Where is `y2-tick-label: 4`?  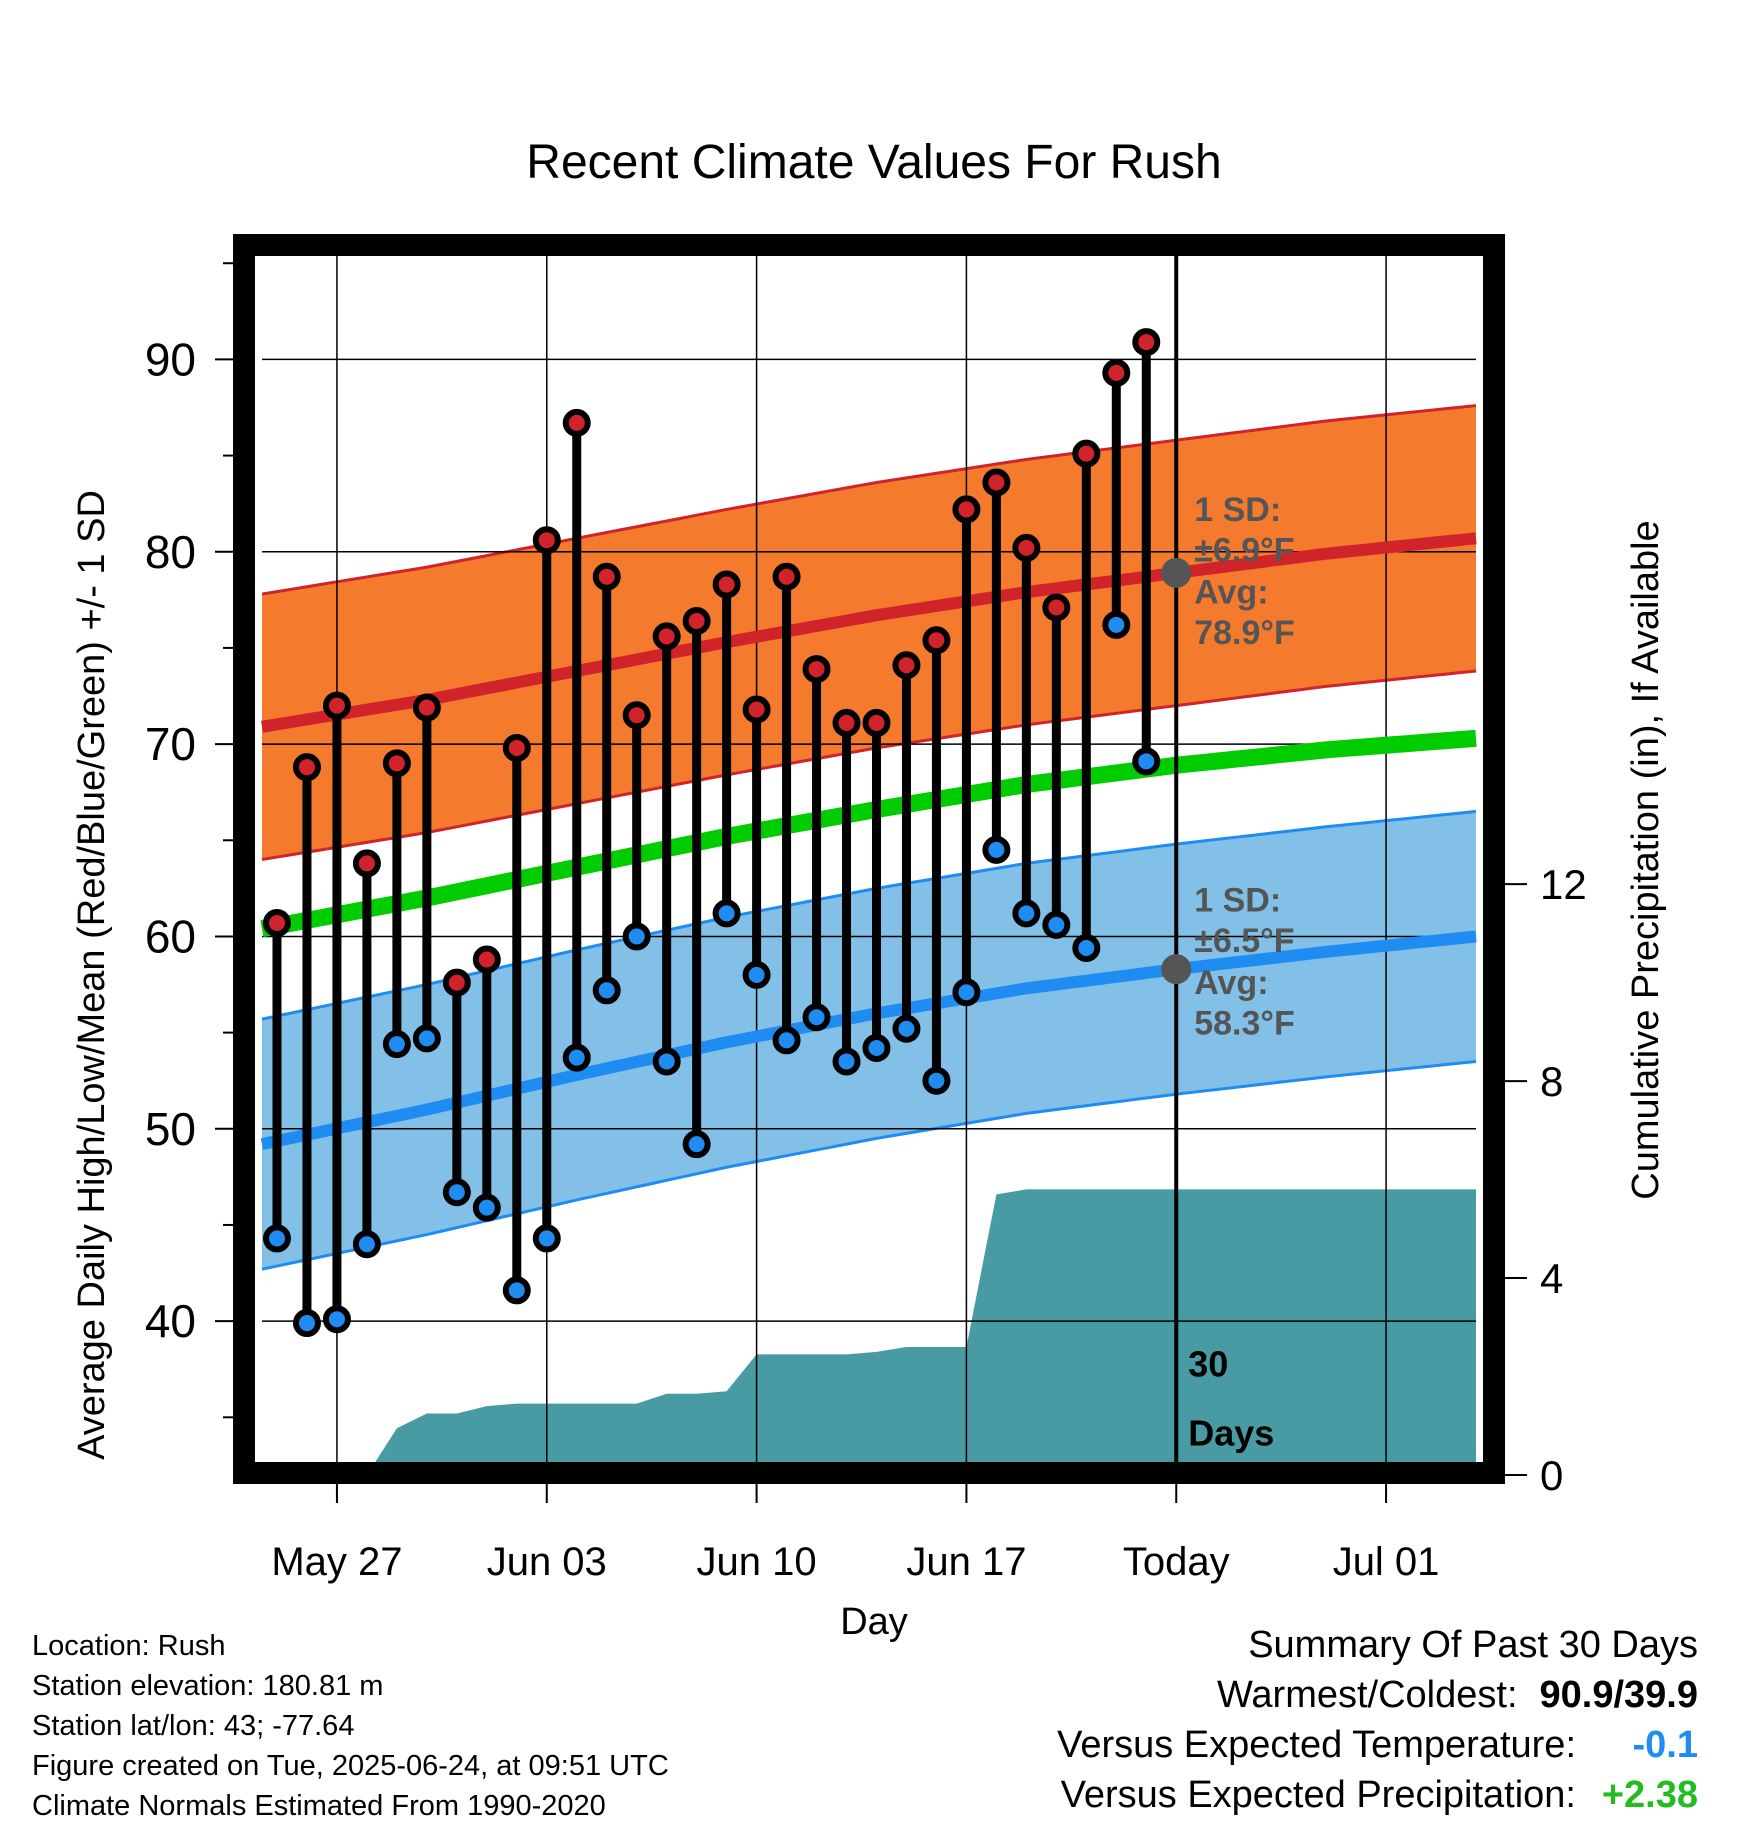 y2-tick-label: 4 is located at coordinates (1551, 1278).